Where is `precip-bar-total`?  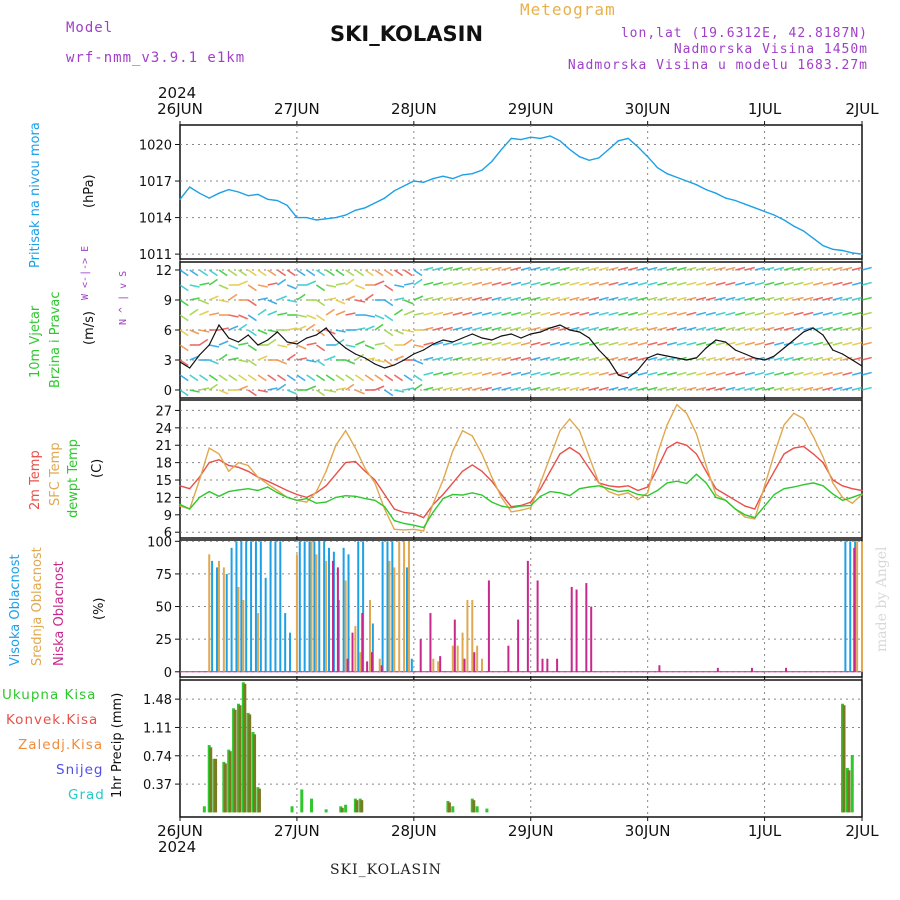 precip-bar-total is located at coordinates (204, 809).